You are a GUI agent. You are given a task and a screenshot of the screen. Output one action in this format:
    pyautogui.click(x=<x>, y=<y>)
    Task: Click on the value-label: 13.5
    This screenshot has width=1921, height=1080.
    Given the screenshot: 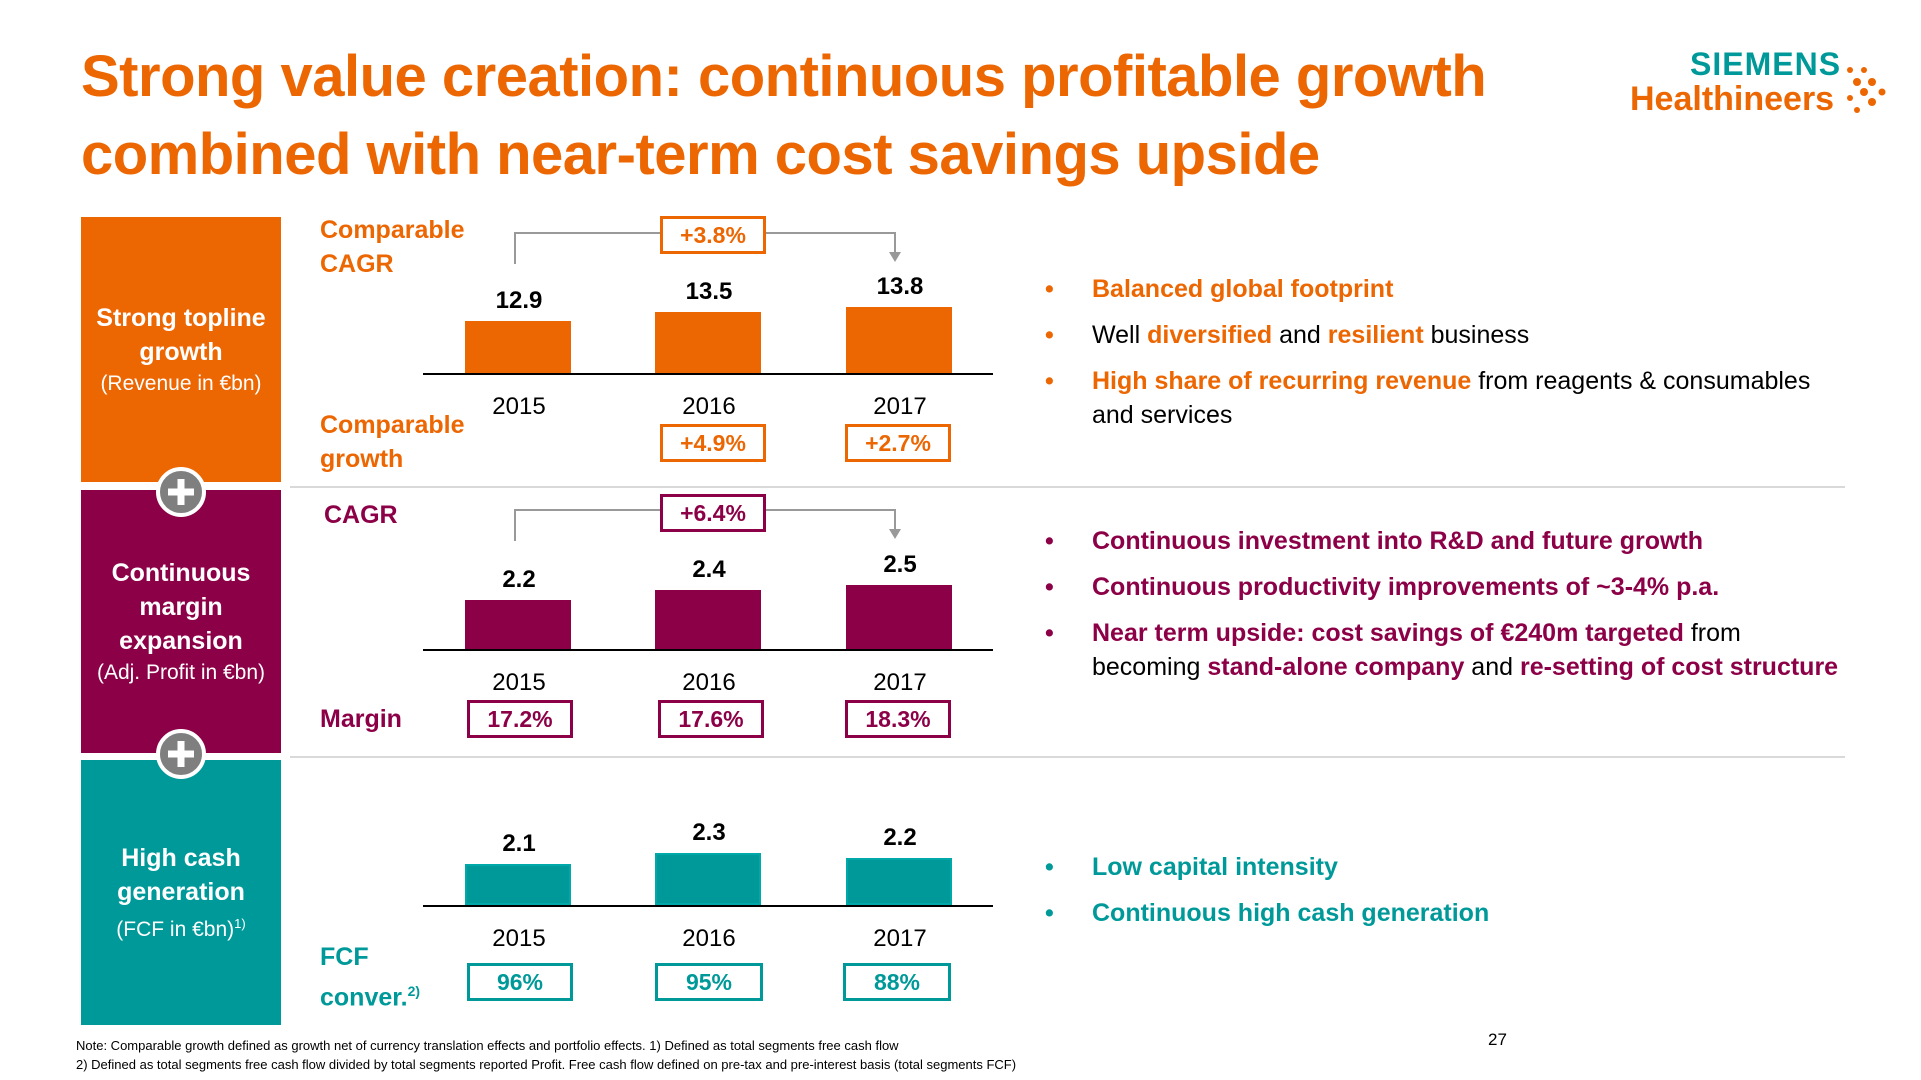 What is the action you would take?
    pyautogui.click(x=709, y=291)
    